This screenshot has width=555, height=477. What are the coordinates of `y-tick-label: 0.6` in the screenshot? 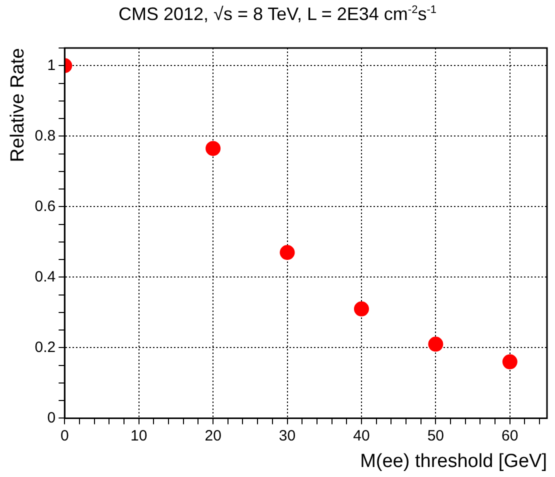 It's located at (45, 206).